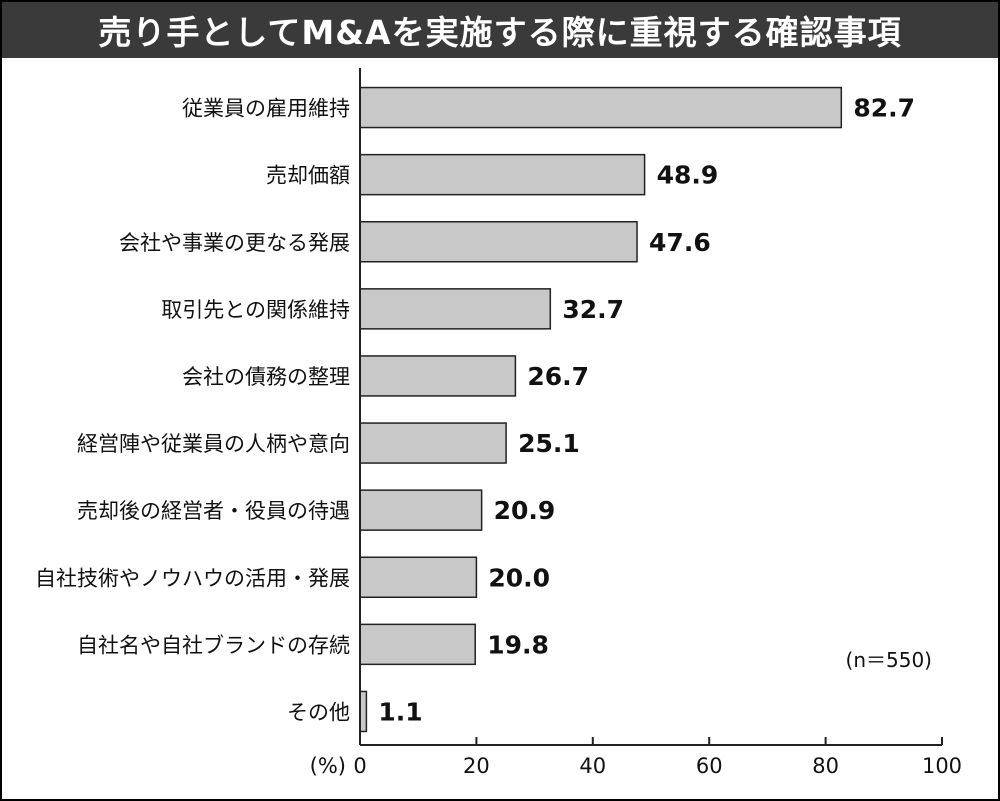 The width and height of the screenshot is (1000, 801). What do you see at coordinates (518, 644) in the screenshot?
I see `value-label: 19.8` at bounding box center [518, 644].